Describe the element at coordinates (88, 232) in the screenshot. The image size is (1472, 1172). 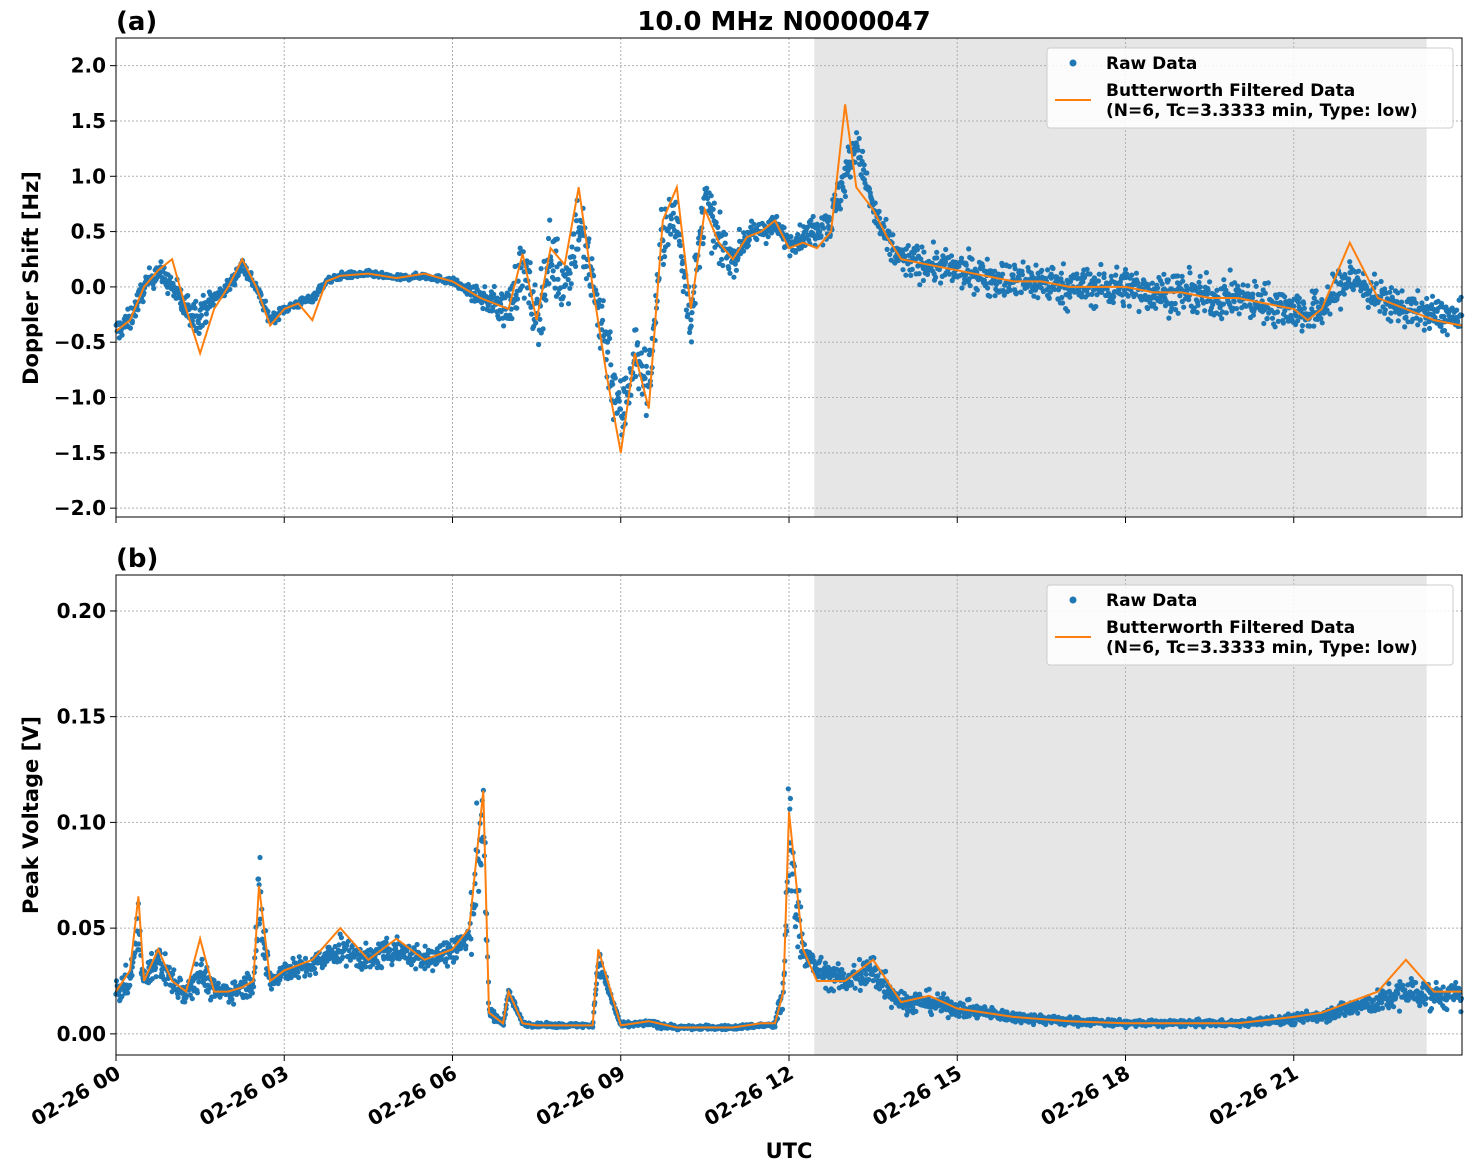
I see `y-tick-label: 0.5` at that location.